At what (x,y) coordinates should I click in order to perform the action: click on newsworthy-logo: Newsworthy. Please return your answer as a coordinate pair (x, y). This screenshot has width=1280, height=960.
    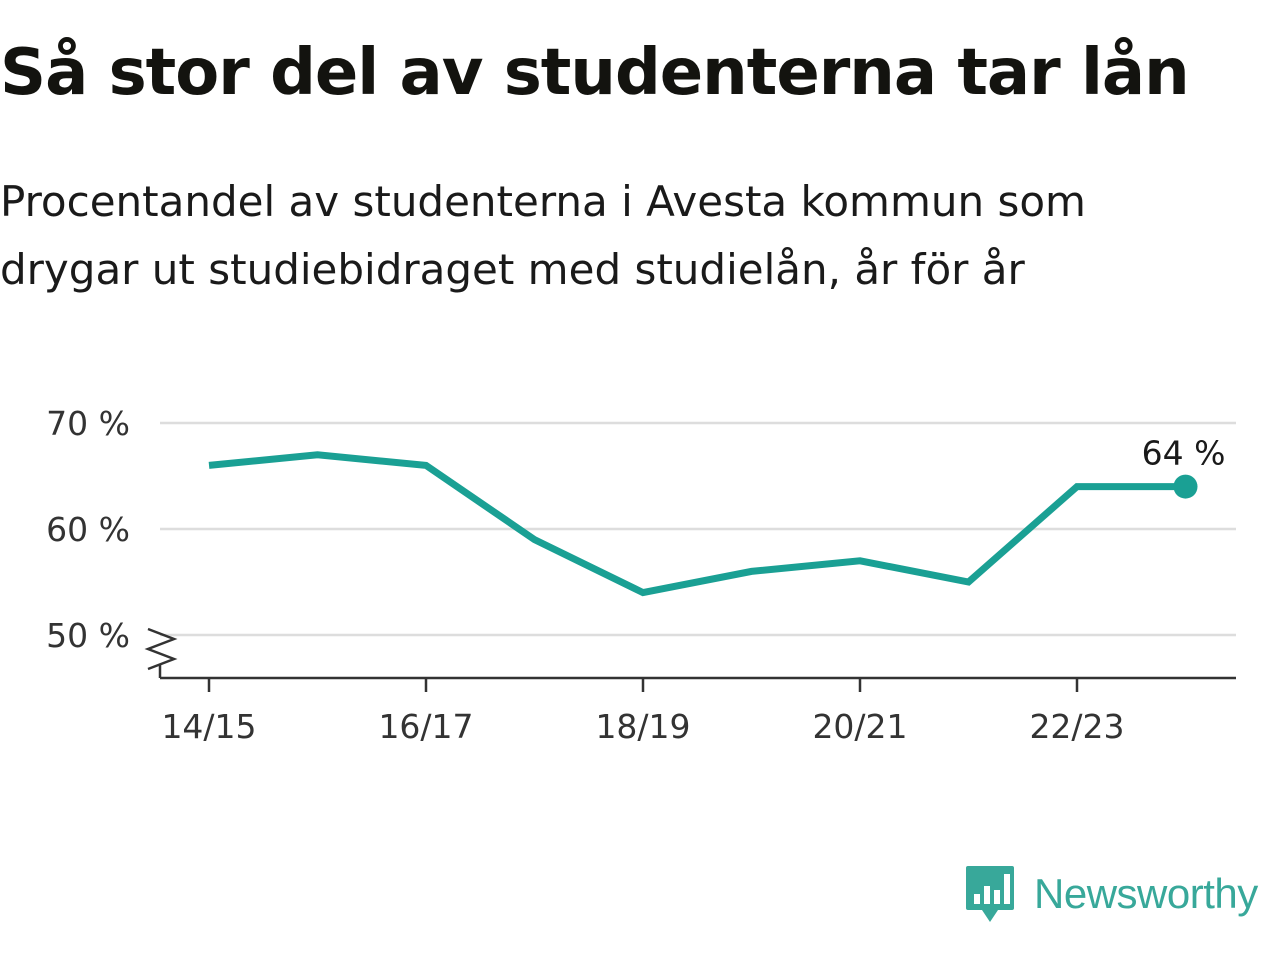
    Looking at the image, I should click on (1111, 894).